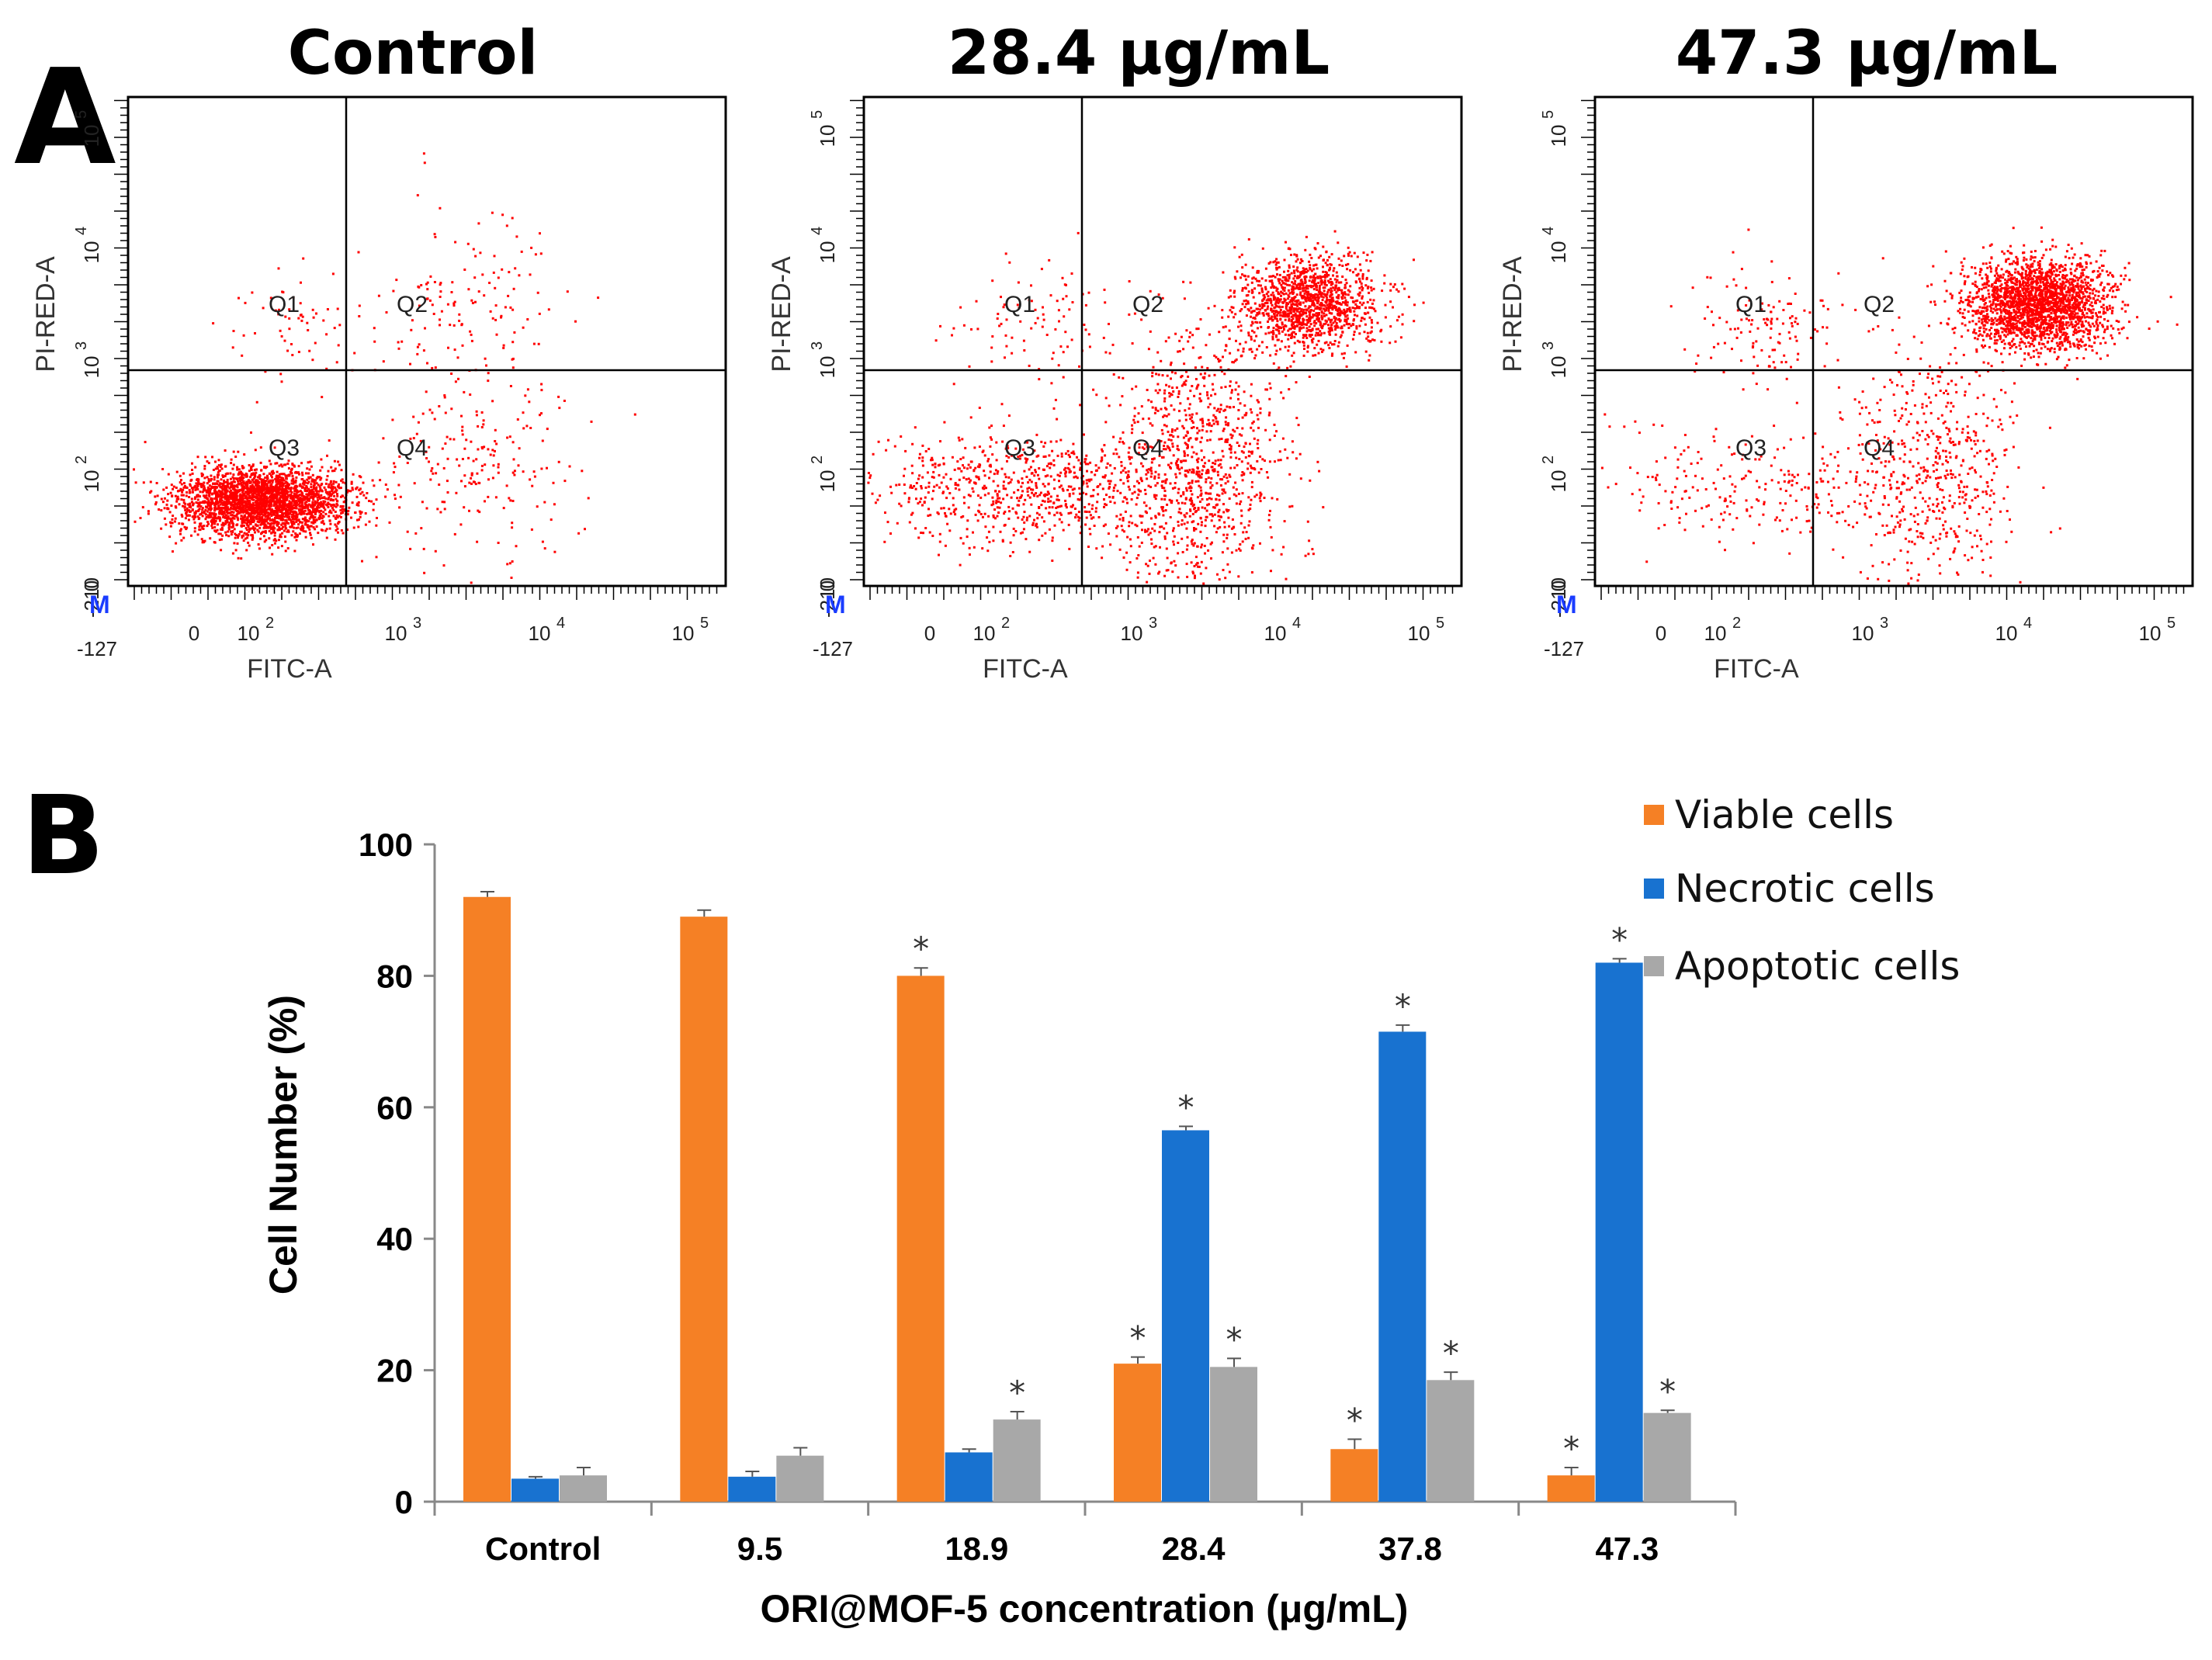 Image resolution: width=2212 pixels, height=1660 pixels. I want to click on flow-y-axis-label: PI-RED-A, so click(782, 315).